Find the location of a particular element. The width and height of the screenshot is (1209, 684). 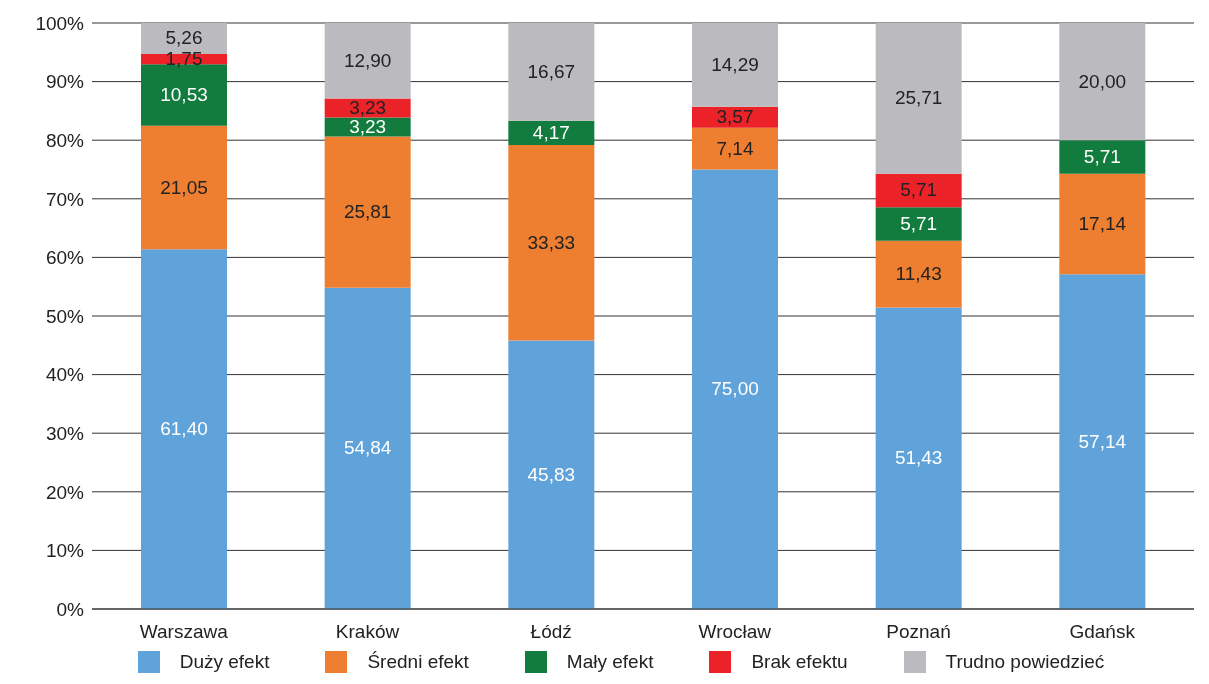

y-tick-label: 40% is located at coordinates (65, 375).